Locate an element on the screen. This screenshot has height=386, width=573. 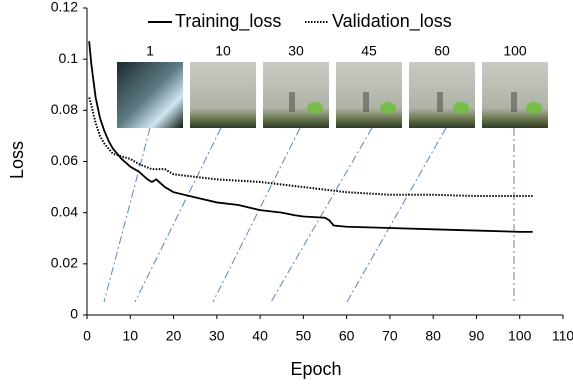
x-tick-label: 10 is located at coordinates (130, 336).